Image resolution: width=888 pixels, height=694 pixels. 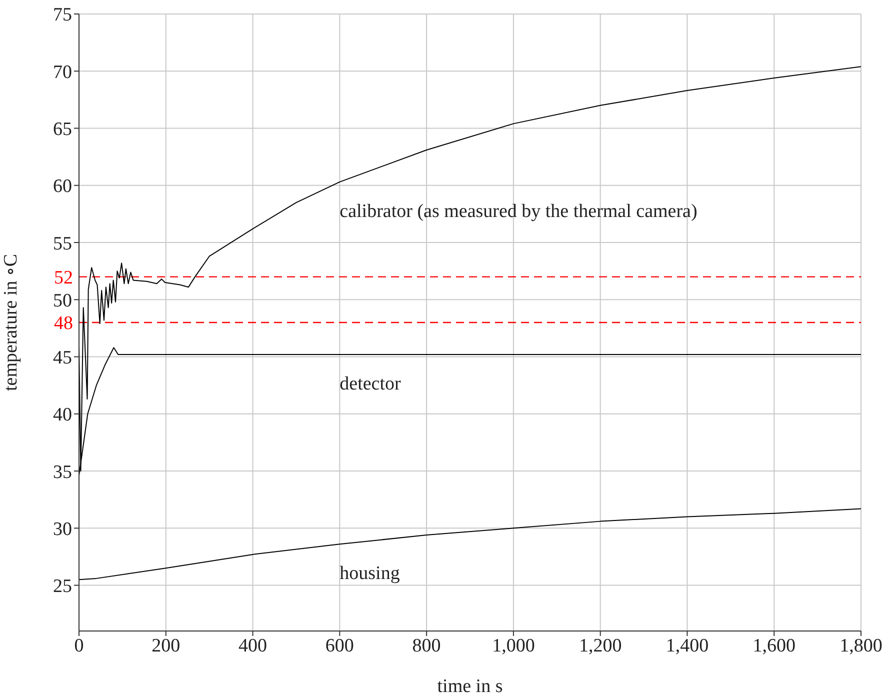 What do you see at coordinates (370, 573) in the screenshot?
I see `series-label: housing` at bounding box center [370, 573].